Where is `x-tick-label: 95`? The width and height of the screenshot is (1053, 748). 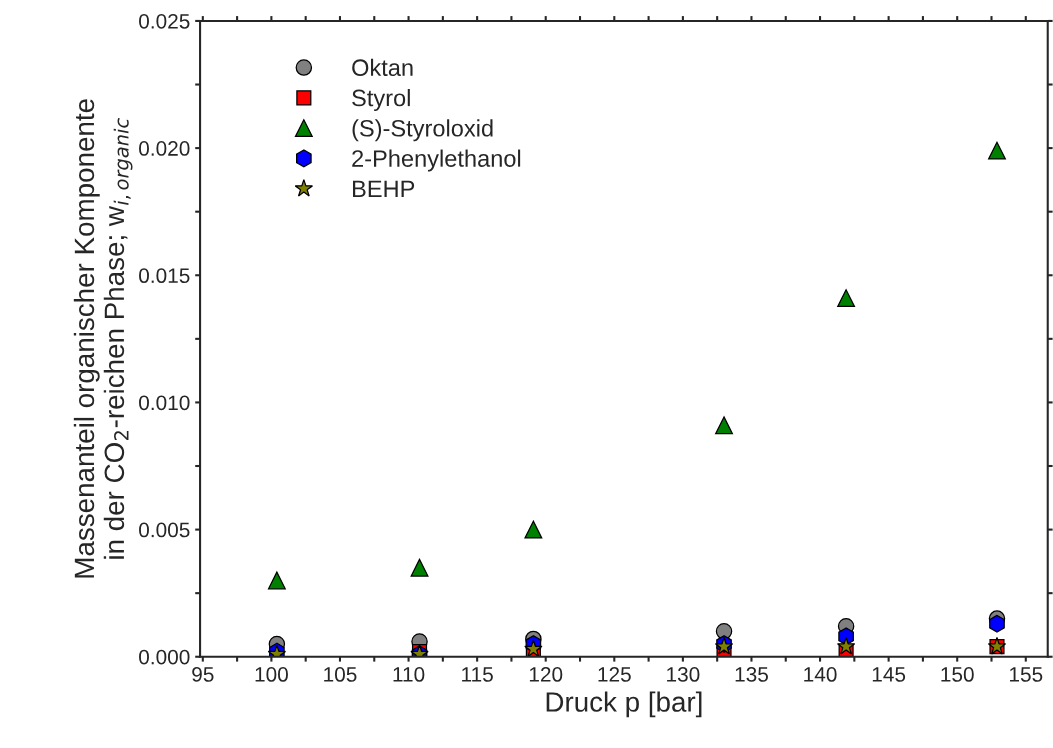 x-tick-label: 95 is located at coordinates (203, 674).